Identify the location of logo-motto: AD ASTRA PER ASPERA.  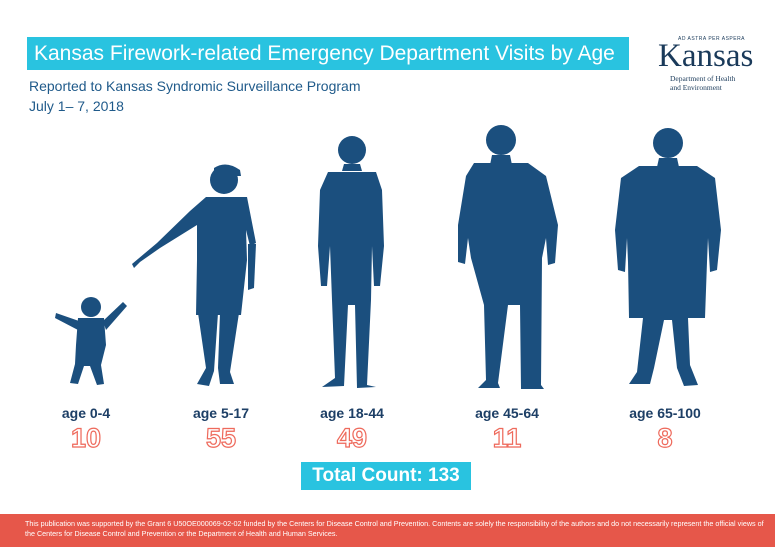
(712, 39).